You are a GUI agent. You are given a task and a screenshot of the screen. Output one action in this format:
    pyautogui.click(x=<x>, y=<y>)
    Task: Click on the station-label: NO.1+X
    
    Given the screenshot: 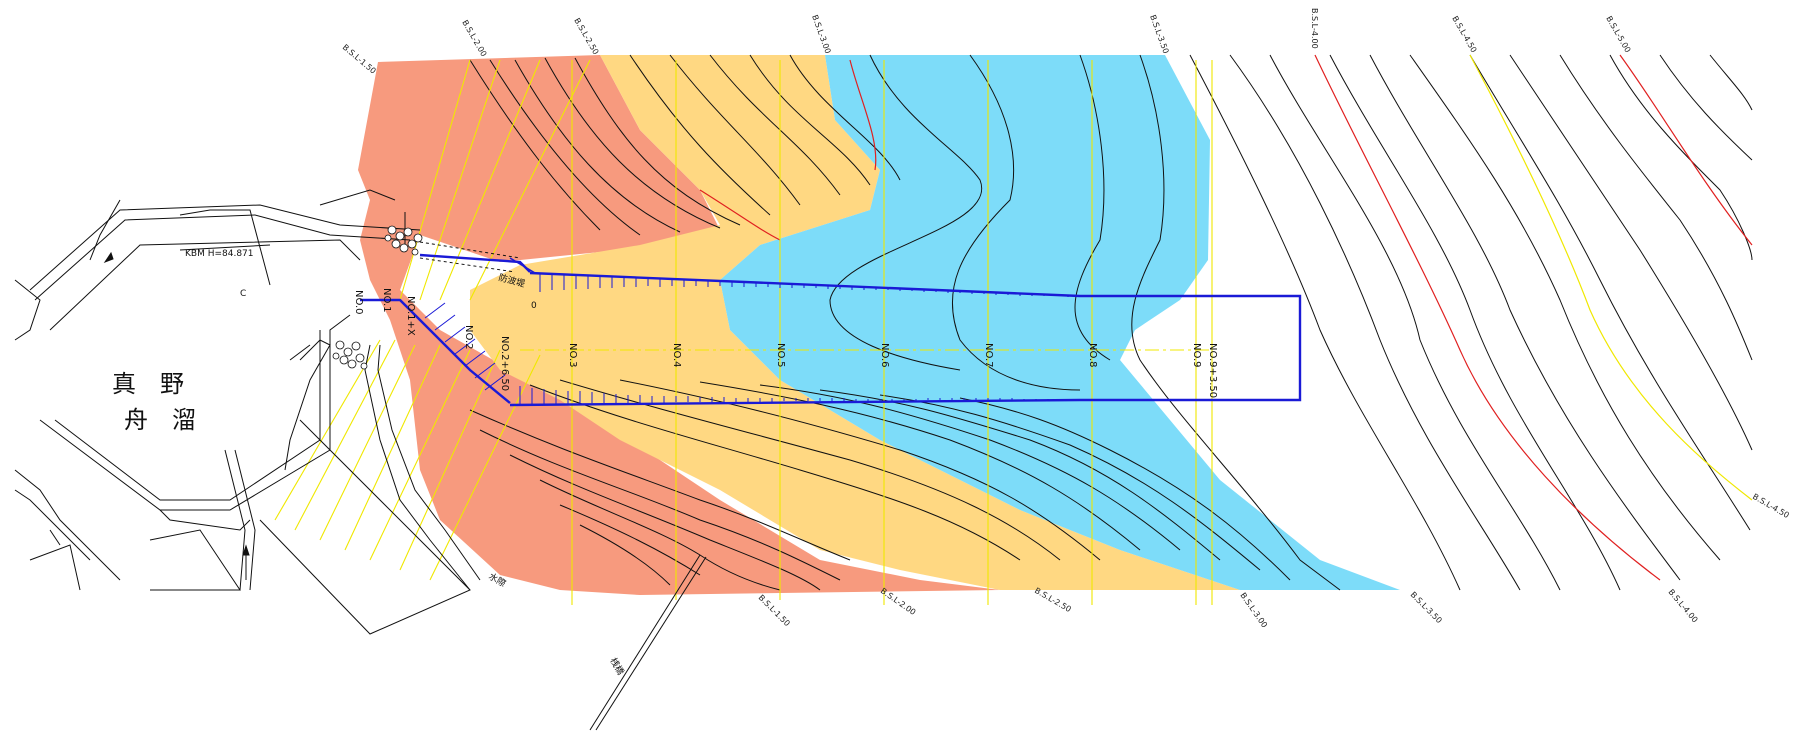 What is the action you would take?
    pyautogui.click(x=410, y=316)
    